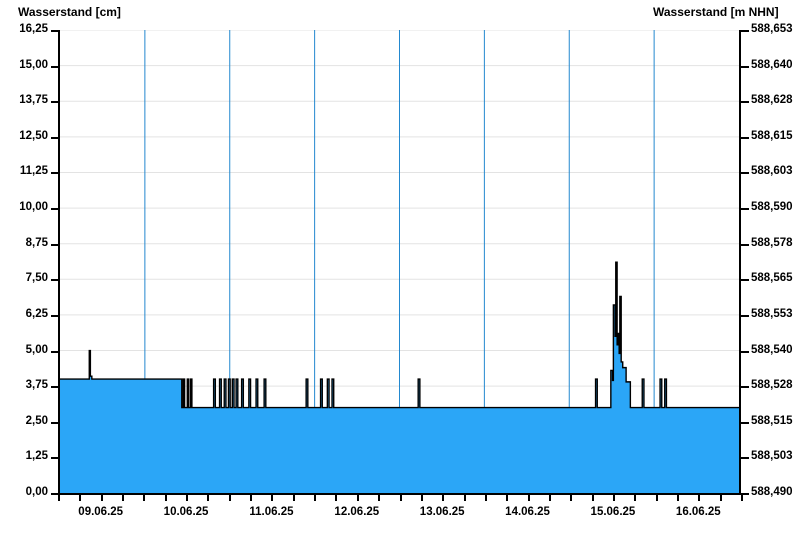  Describe the element at coordinates (772, 420) in the screenshot. I see `right-axis-tick-label: 588,515` at that location.